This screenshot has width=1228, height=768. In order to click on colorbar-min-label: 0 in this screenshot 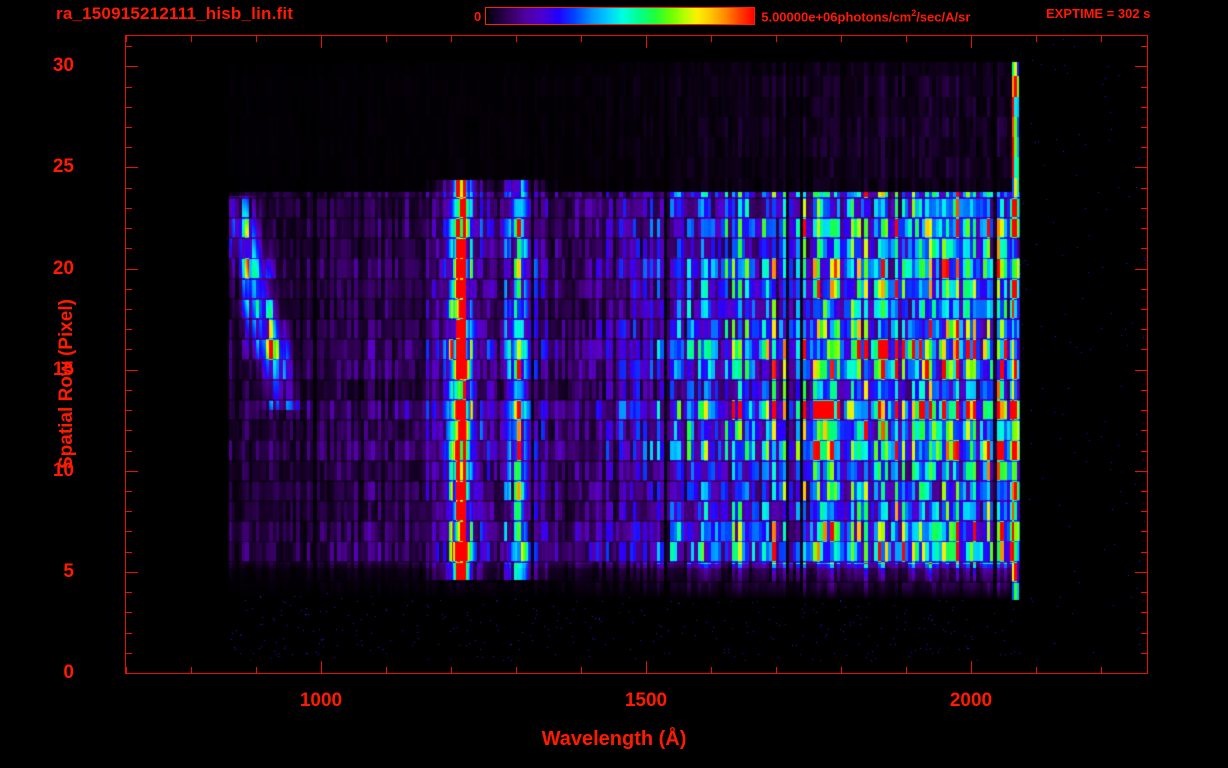, I will do `click(478, 16)`.